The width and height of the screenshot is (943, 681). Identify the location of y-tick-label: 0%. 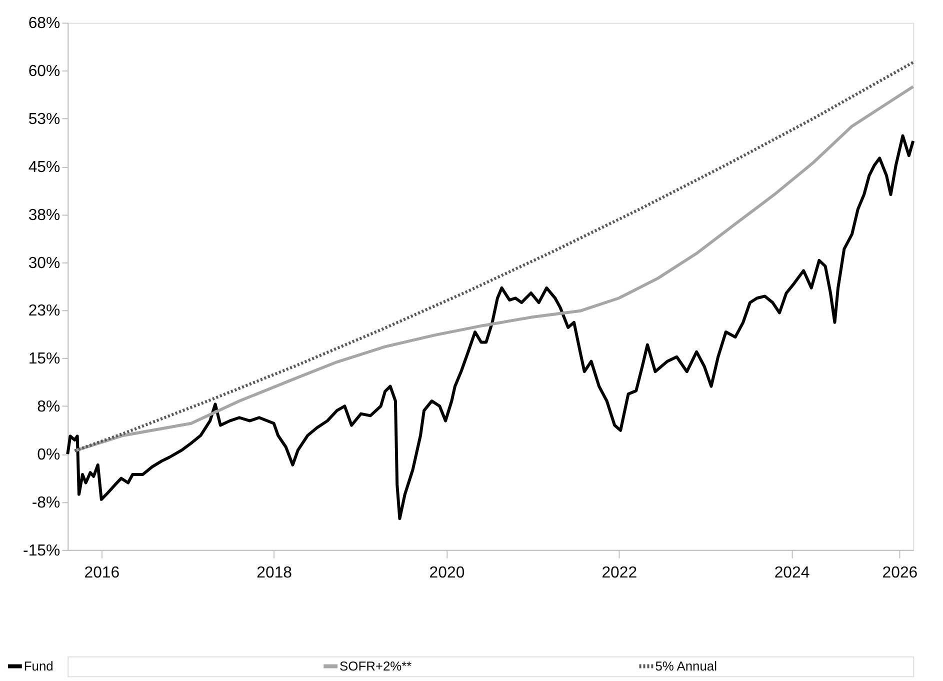
(48, 455).